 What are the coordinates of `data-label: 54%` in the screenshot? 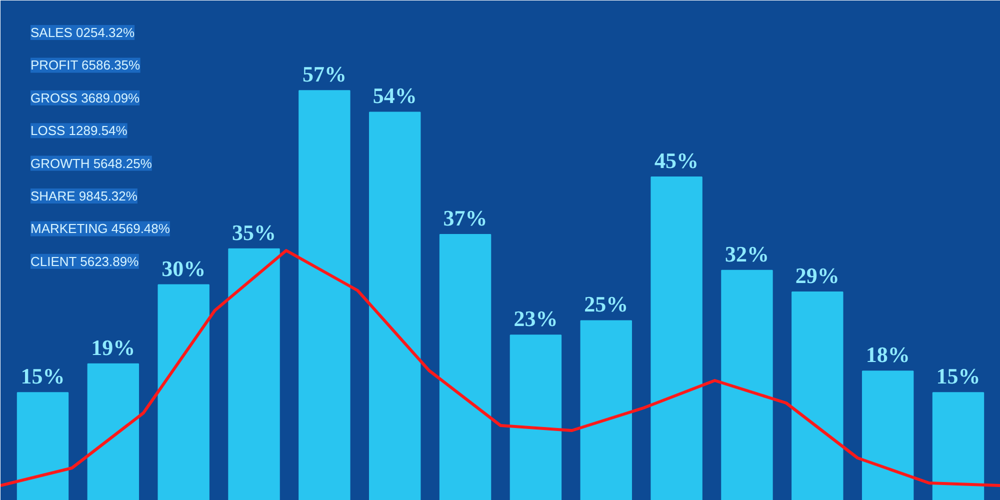 It's located at (394, 95).